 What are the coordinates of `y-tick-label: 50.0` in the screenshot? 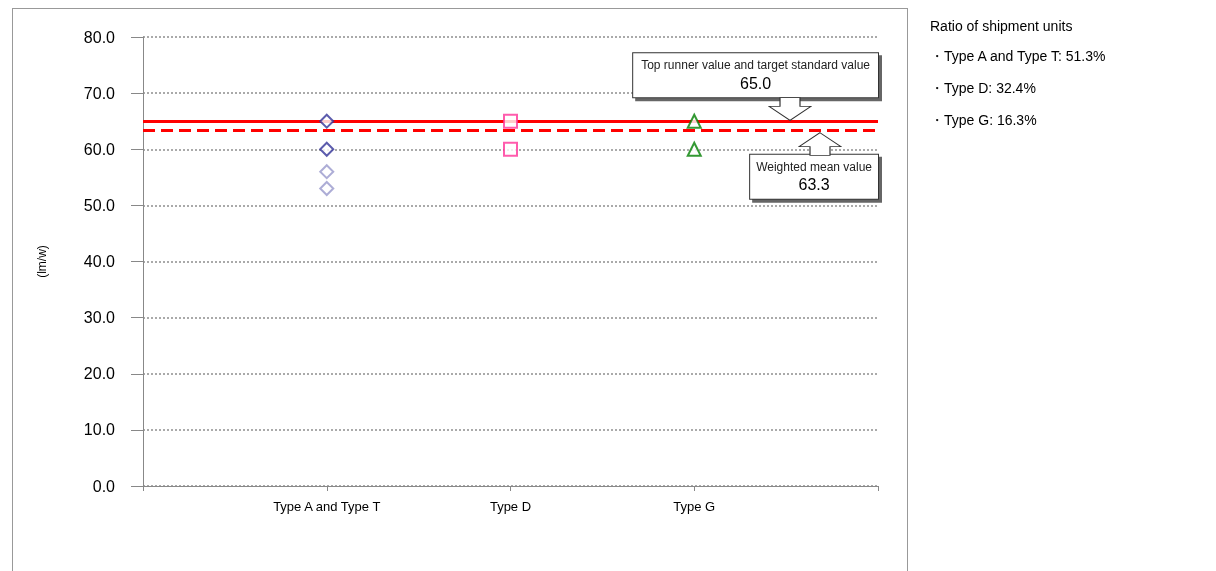 It's located at (99, 205).